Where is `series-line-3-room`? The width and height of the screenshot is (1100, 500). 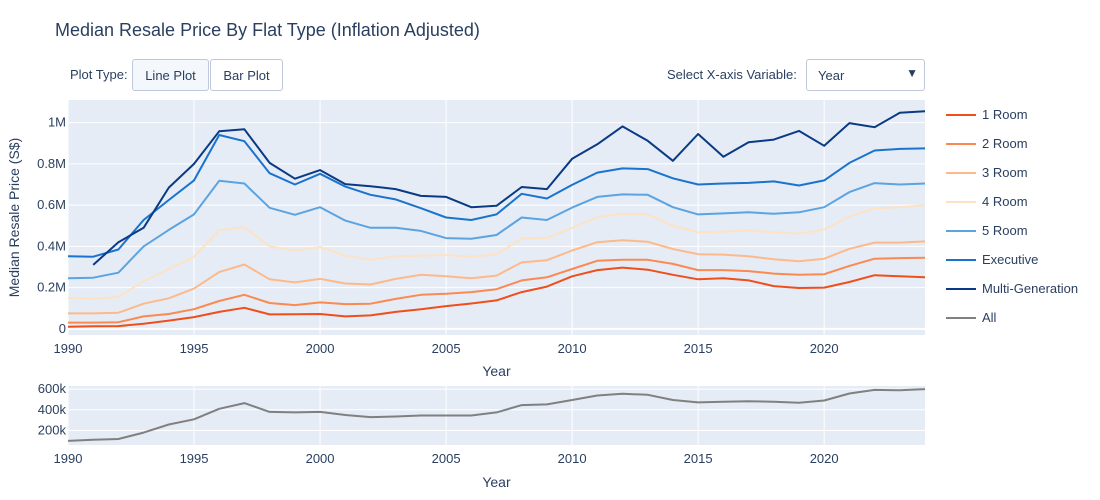
series-line-3-room is located at coordinates (497, 277).